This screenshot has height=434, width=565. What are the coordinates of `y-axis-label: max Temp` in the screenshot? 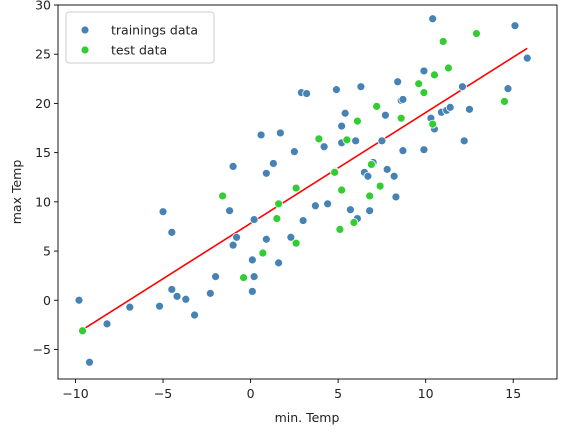 It's located at (16, 192).